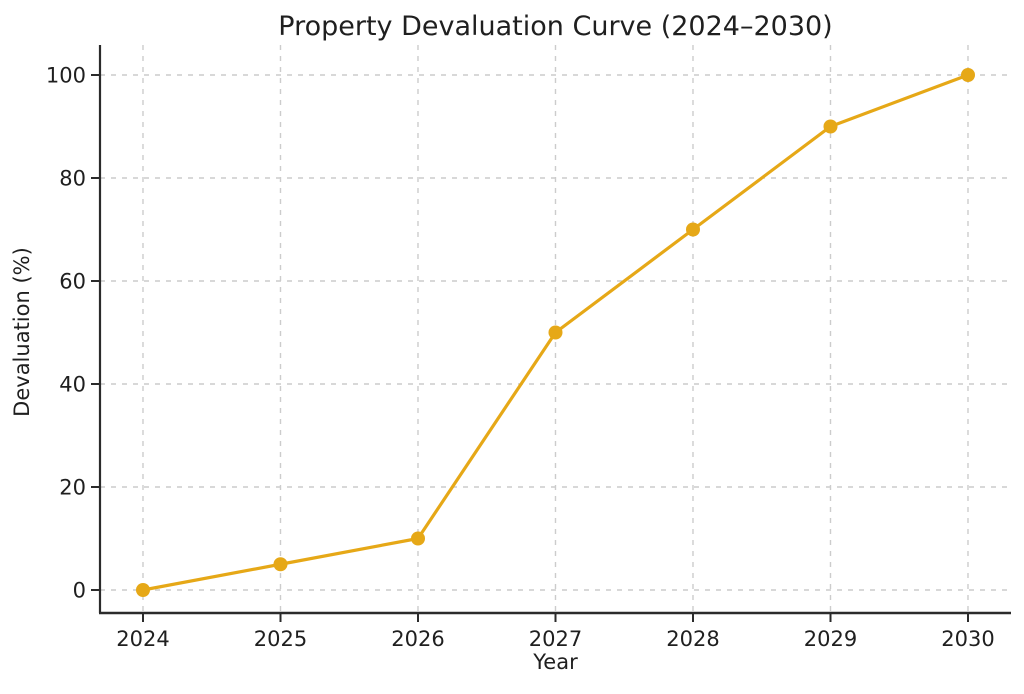 This screenshot has width=1024, height=694. I want to click on x-tick-label: 2030, so click(967, 639).